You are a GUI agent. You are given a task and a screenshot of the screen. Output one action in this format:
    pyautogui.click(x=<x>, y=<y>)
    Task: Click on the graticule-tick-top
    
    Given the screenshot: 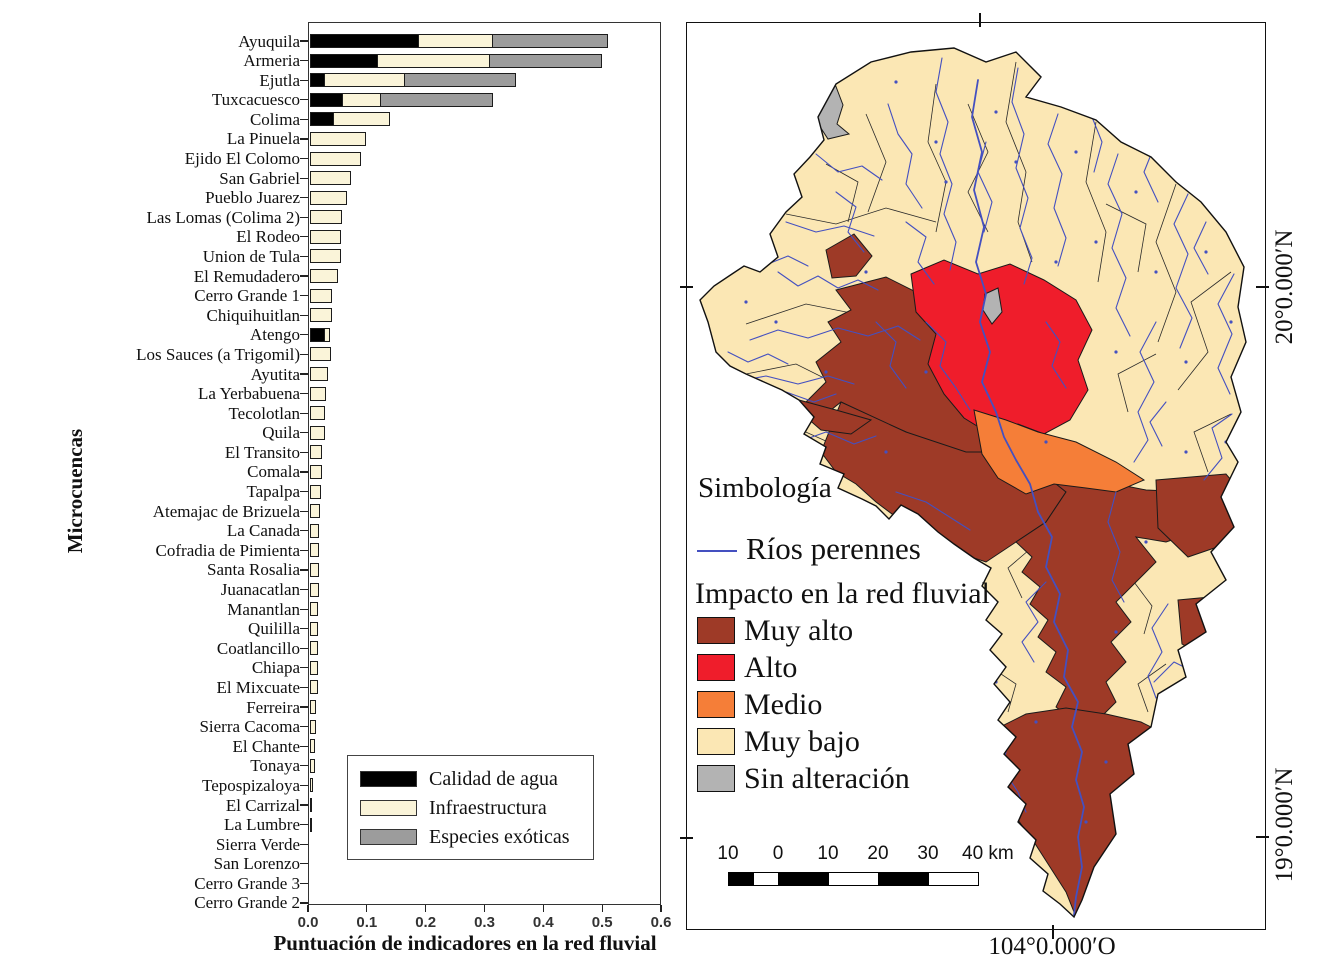 What is the action you would take?
    pyautogui.click(x=980, y=20)
    